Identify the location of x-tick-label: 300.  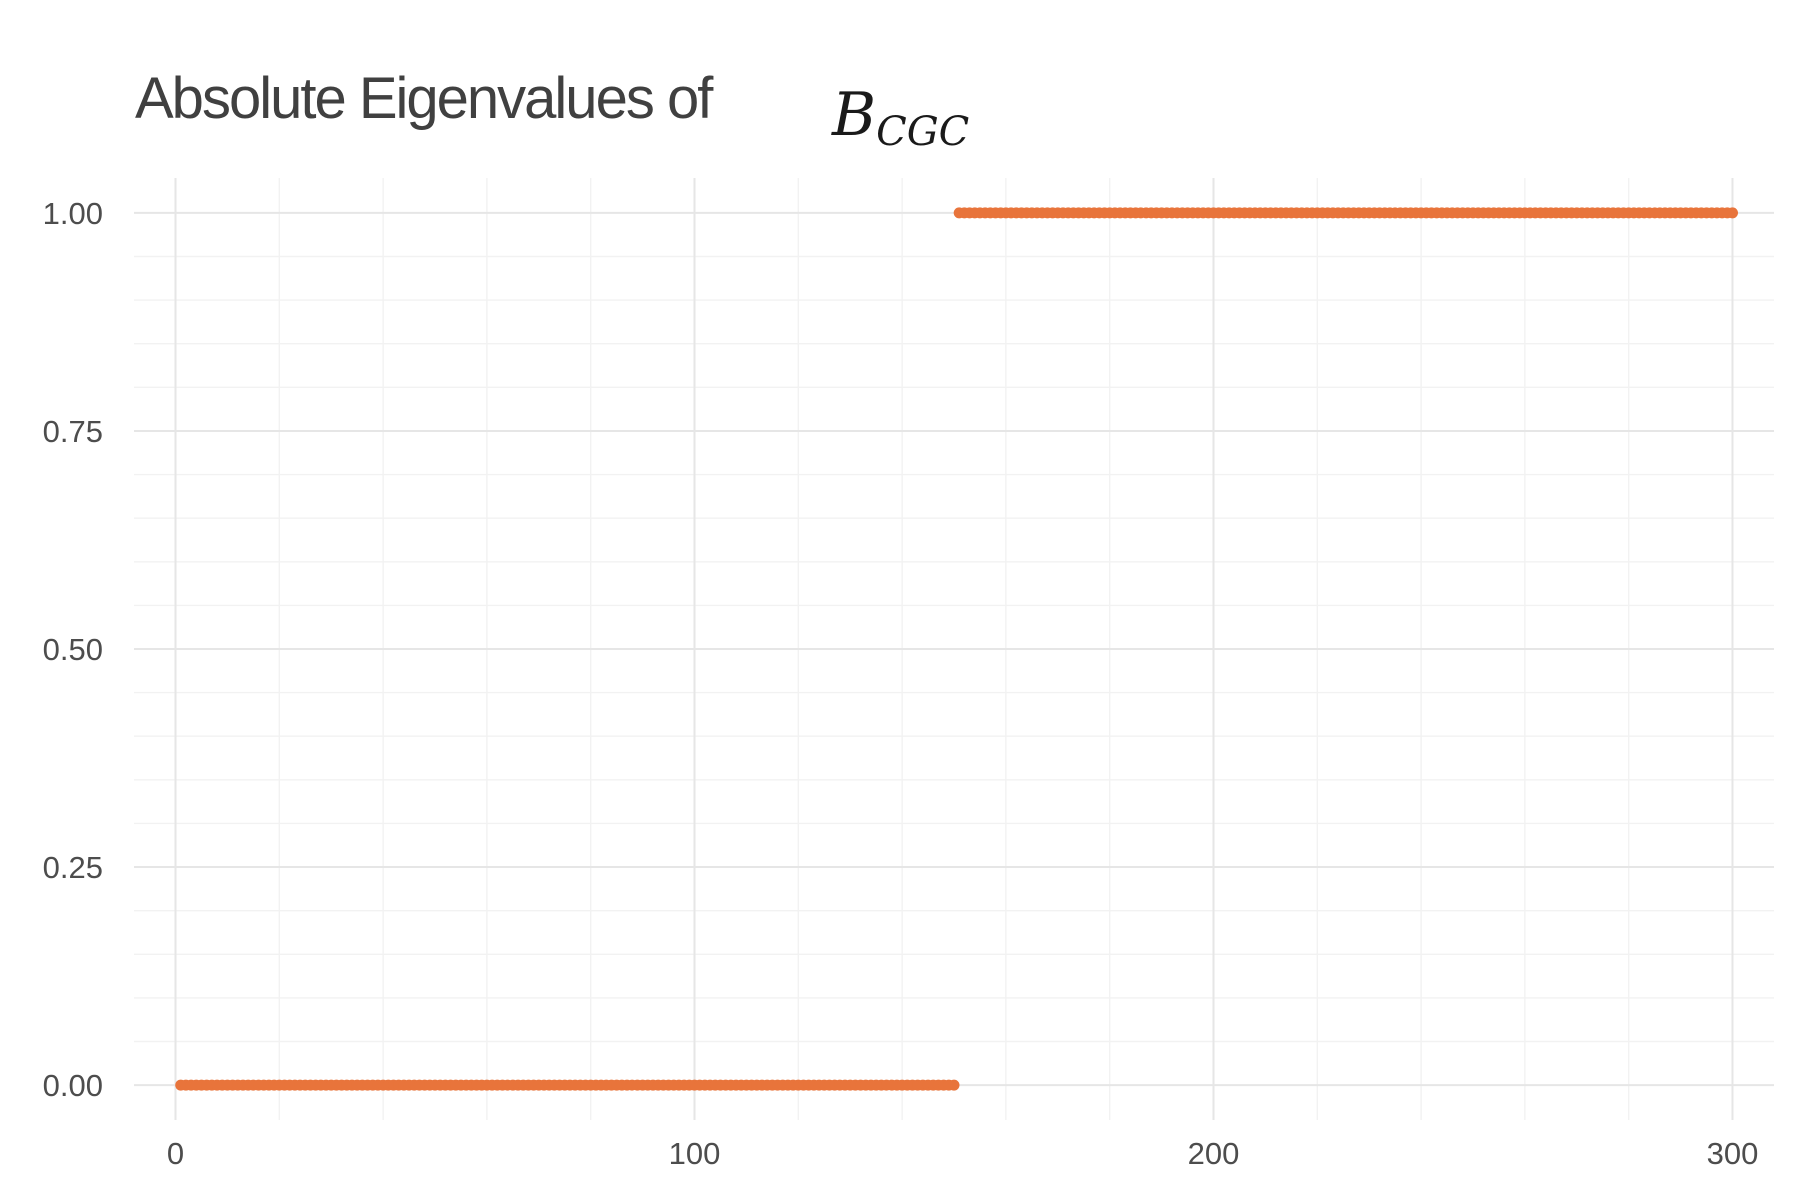
(1733, 1153).